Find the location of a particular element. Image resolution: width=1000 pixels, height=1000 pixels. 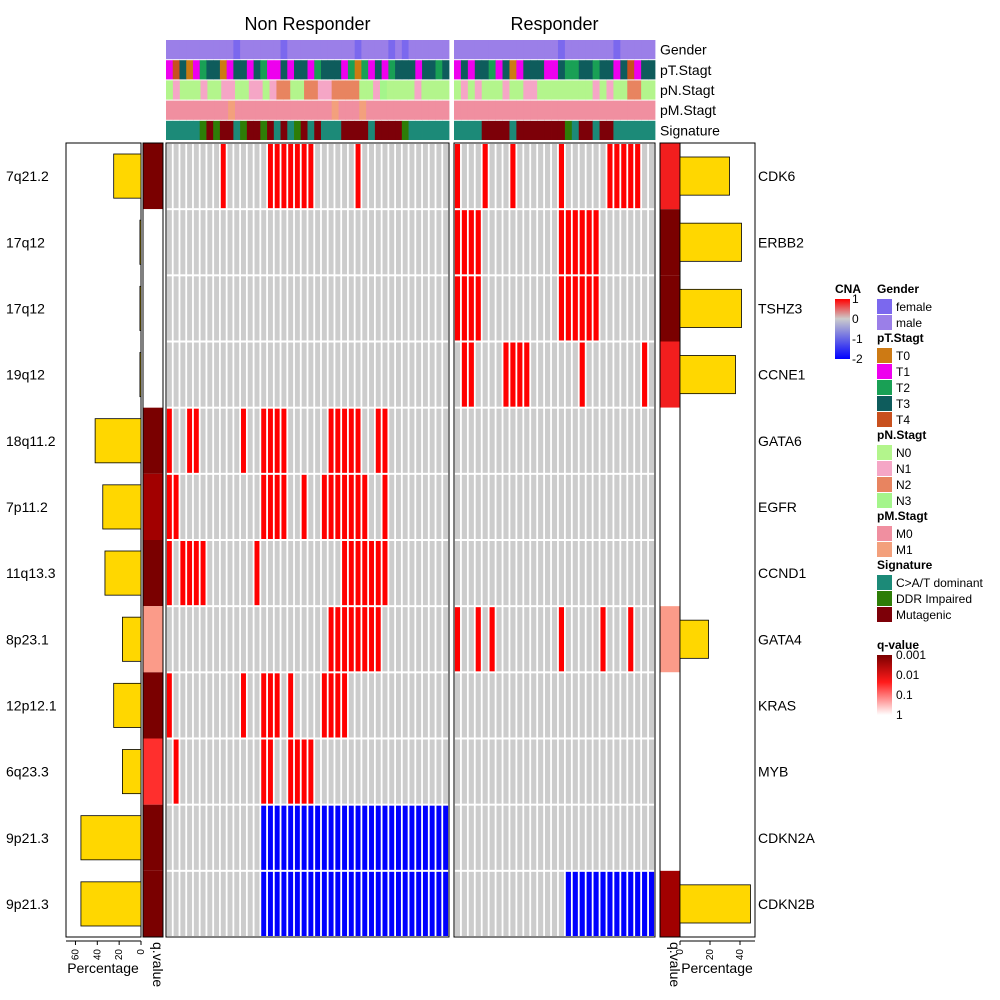

legend-cna-gradient is located at coordinates (842, 329).